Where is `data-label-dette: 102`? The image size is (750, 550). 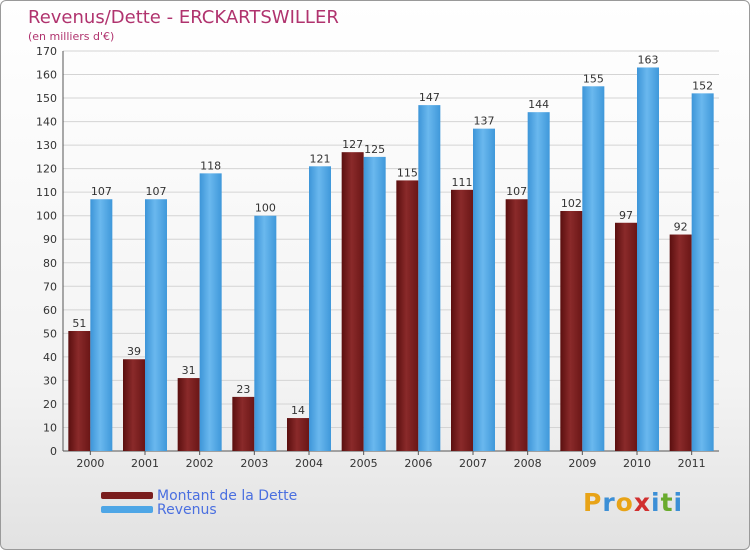 data-label-dette: 102 is located at coordinates (571, 203).